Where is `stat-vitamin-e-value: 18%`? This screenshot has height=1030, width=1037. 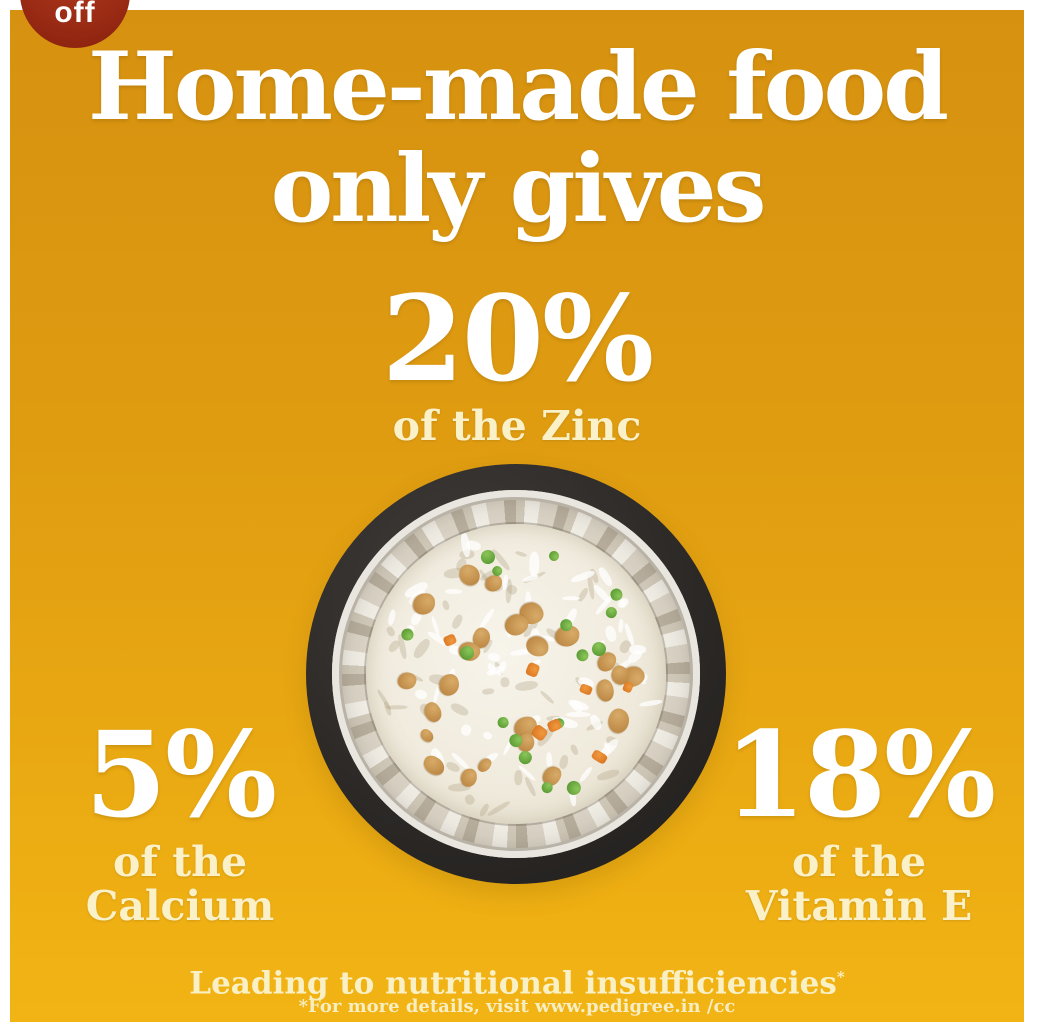 stat-vitamin-e-value: 18% is located at coordinates (859, 774).